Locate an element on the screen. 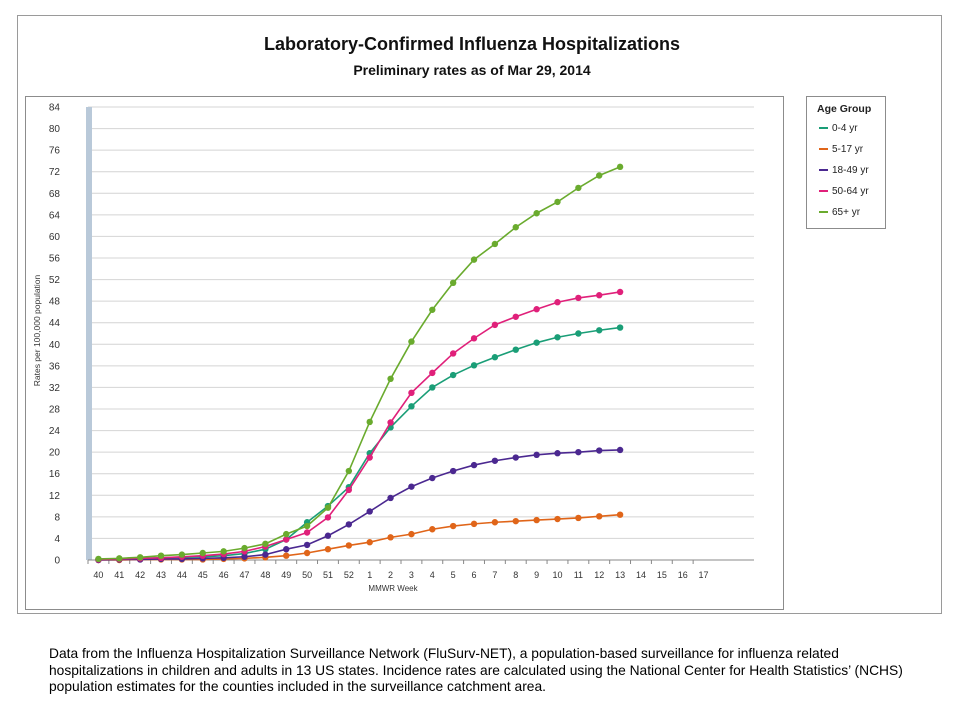  y-tick-label: 40 is located at coordinates (55, 345).